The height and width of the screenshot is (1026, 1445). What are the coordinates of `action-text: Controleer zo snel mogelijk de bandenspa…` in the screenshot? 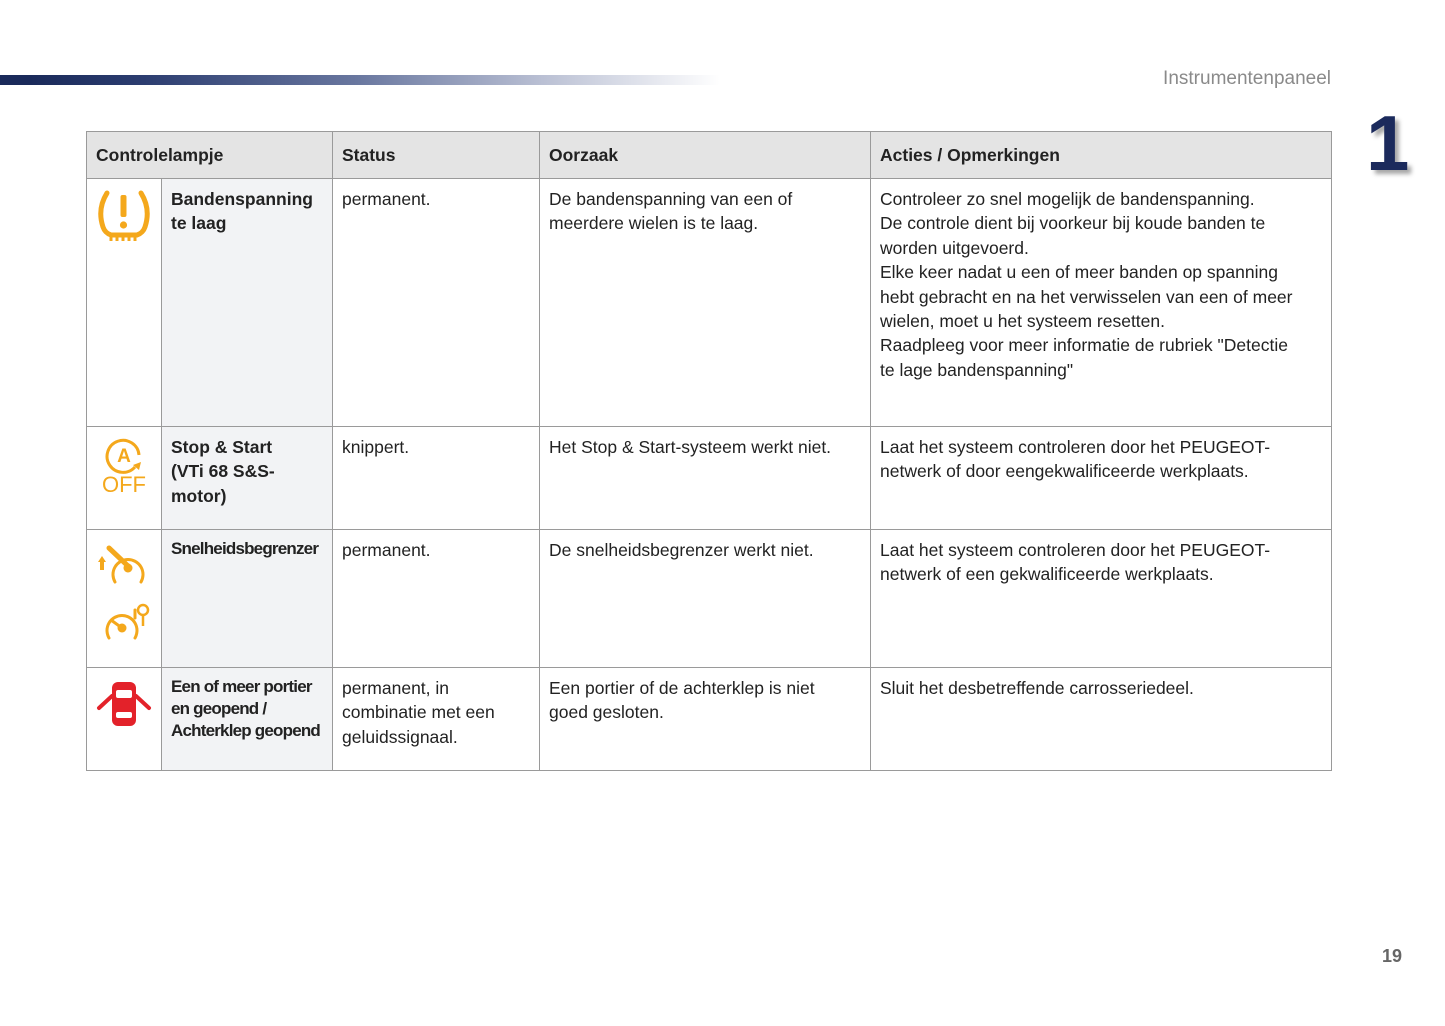 It's located at (1067, 199).